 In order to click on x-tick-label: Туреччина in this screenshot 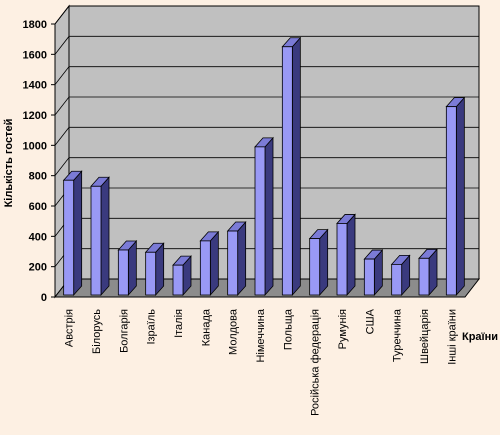, I will do `click(398, 335)`.